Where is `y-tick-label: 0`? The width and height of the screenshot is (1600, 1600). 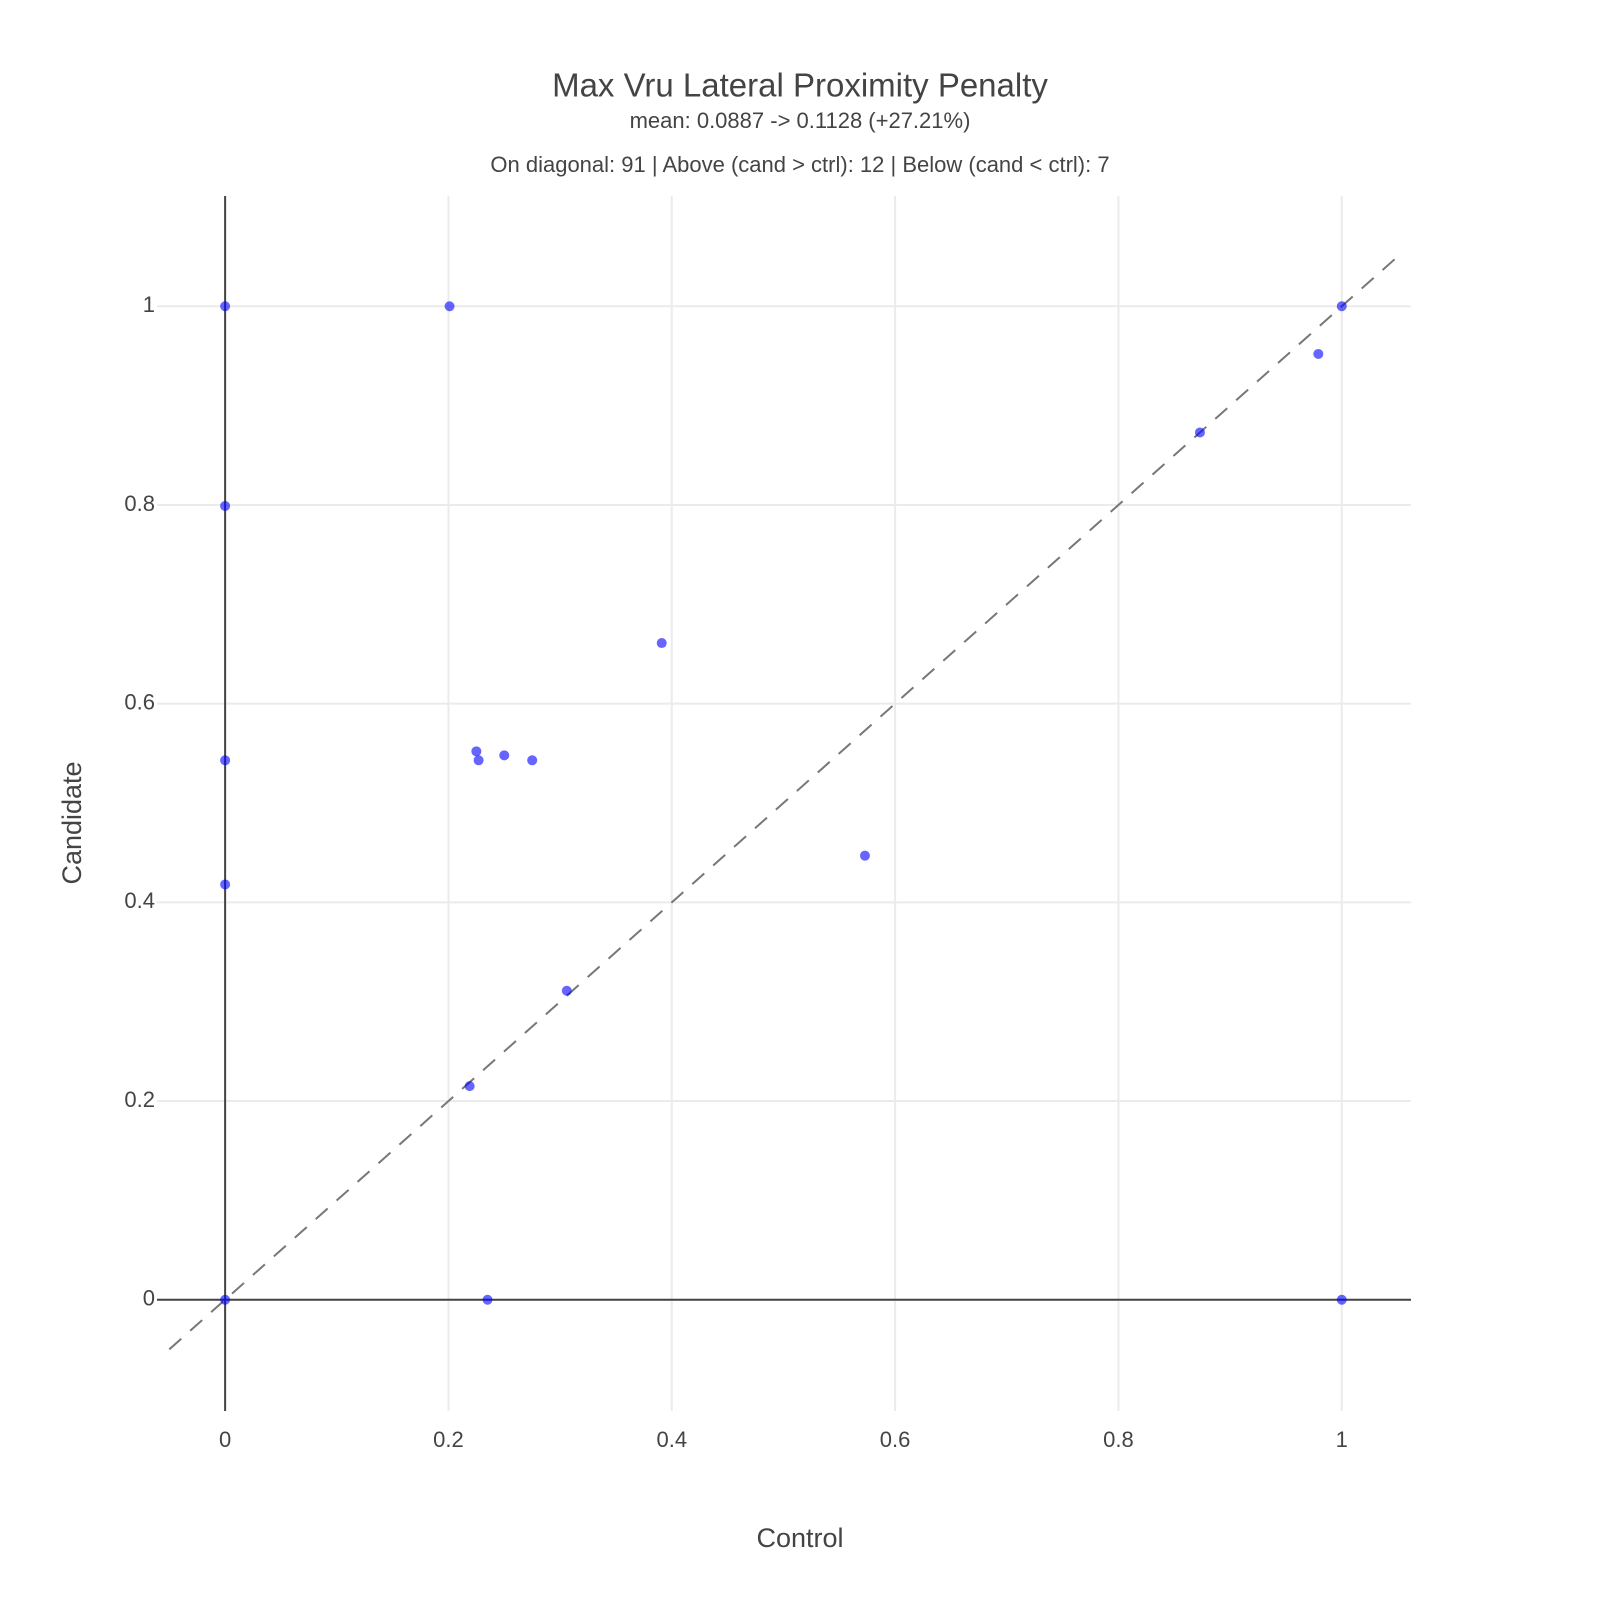
y-tick-label: 0 is located at coordinates (149, 1298).